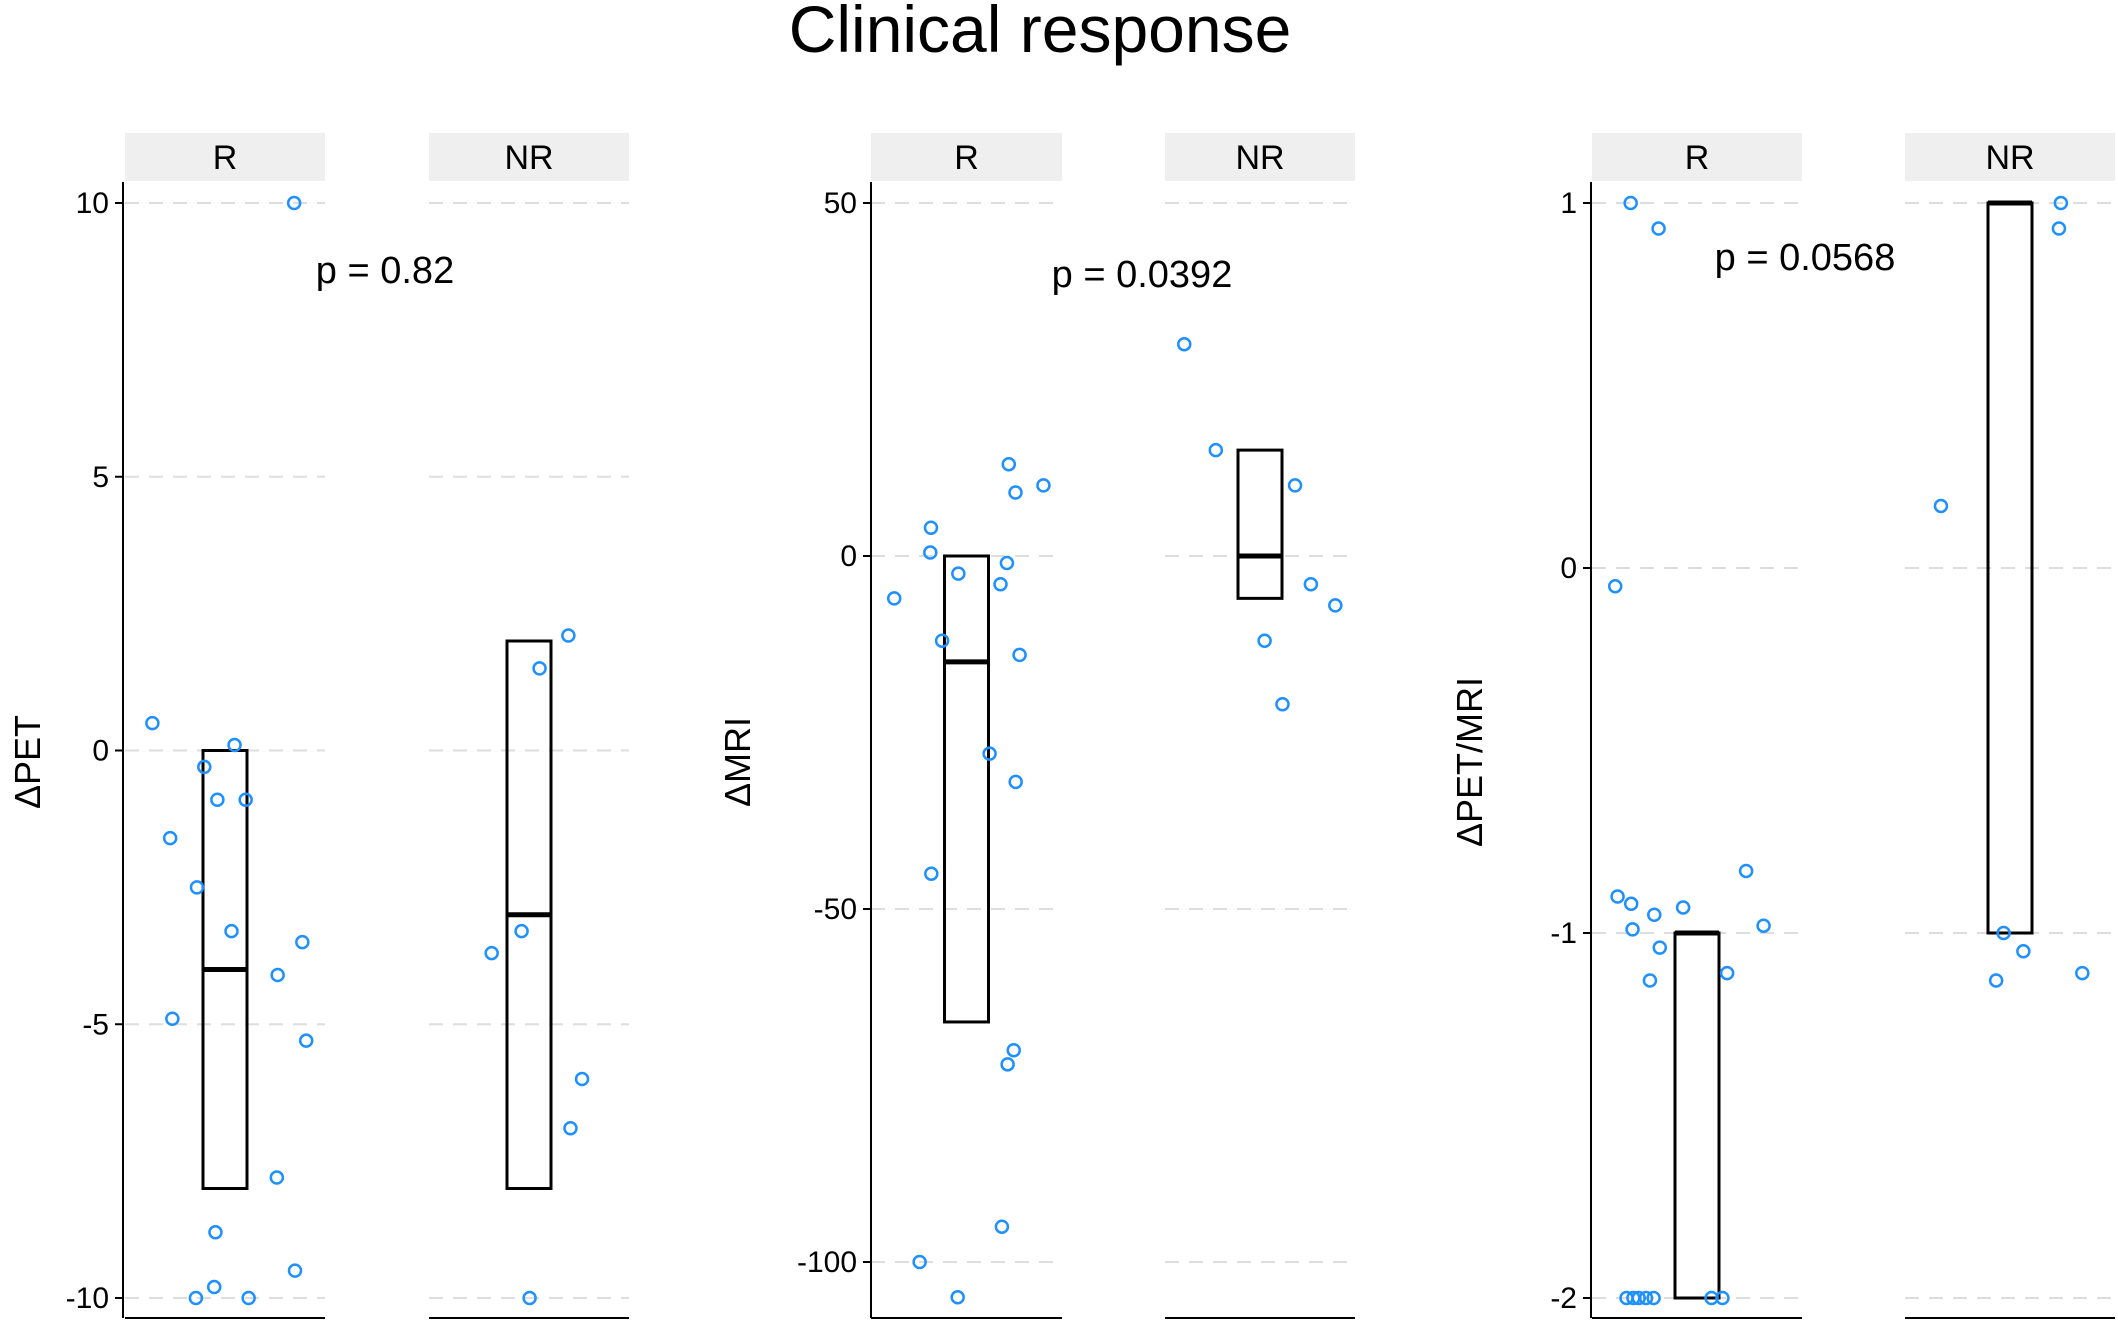 This screenshot has width=2118, height=1323. I want to click on y-tick-label: 10, so click(92, 203).